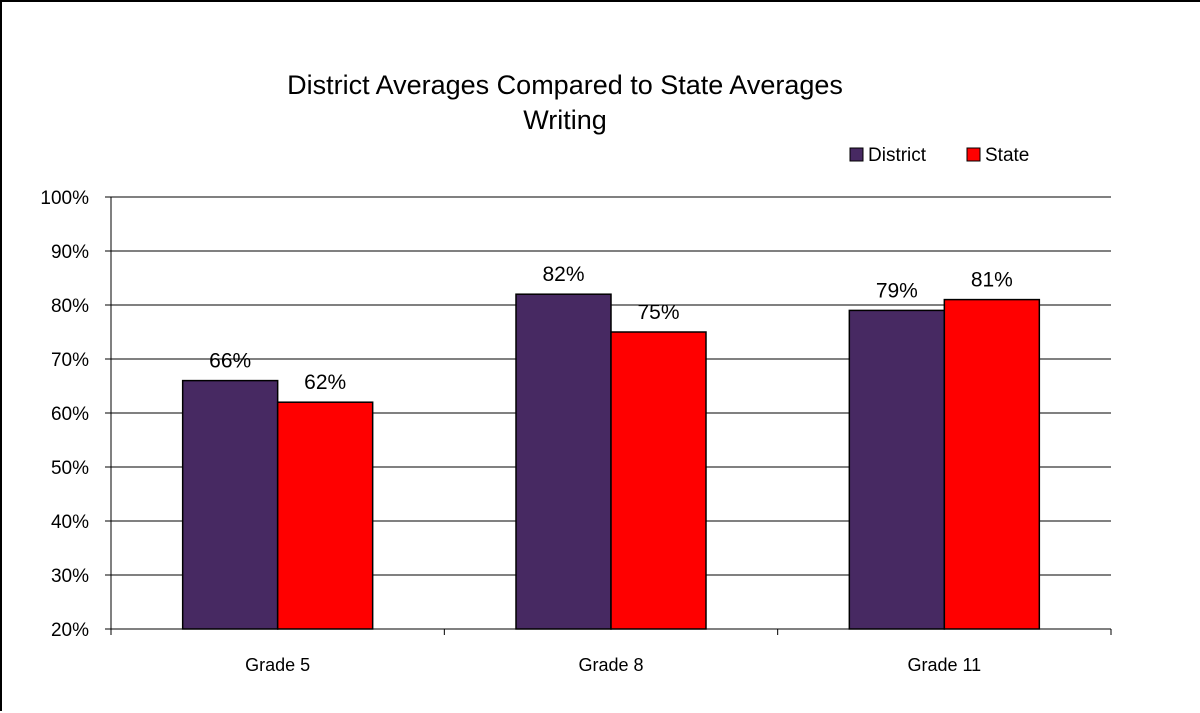 The image size is (1200, 713). What do you see at coordinates (64, 198) in the screenshot?
I see `y-tick-label: 100%` at bounding box center [64, 198].